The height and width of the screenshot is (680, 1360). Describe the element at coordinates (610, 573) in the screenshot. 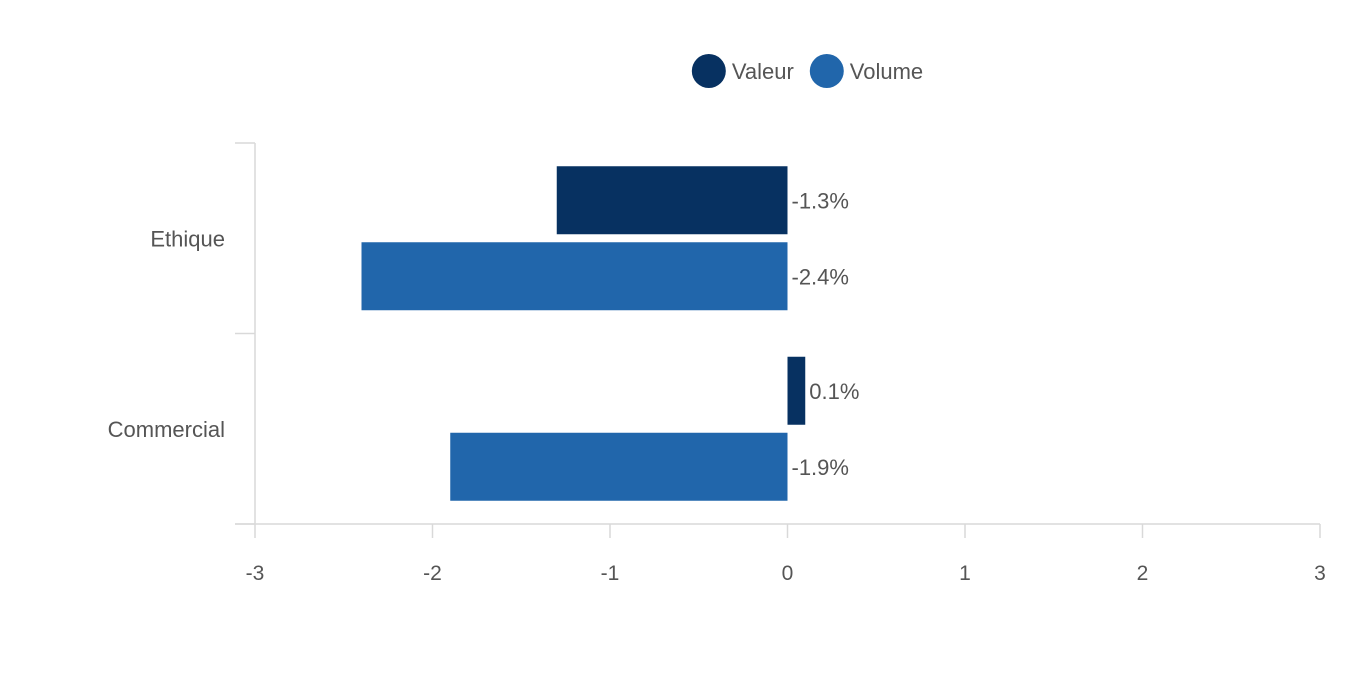

I see `x-tick-label: -1` at that location.